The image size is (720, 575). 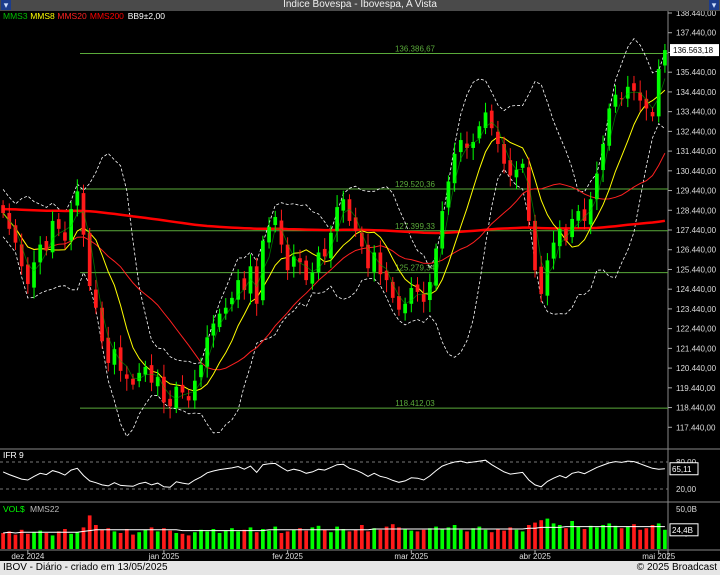 What do you see at coordinates (15, 16) in the screenshot?
I see `legend-item: MMS3` at bounding box center [15, 16].